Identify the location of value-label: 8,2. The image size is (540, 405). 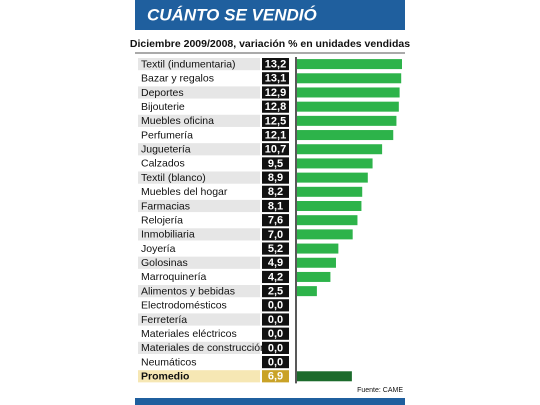
(275, 192).